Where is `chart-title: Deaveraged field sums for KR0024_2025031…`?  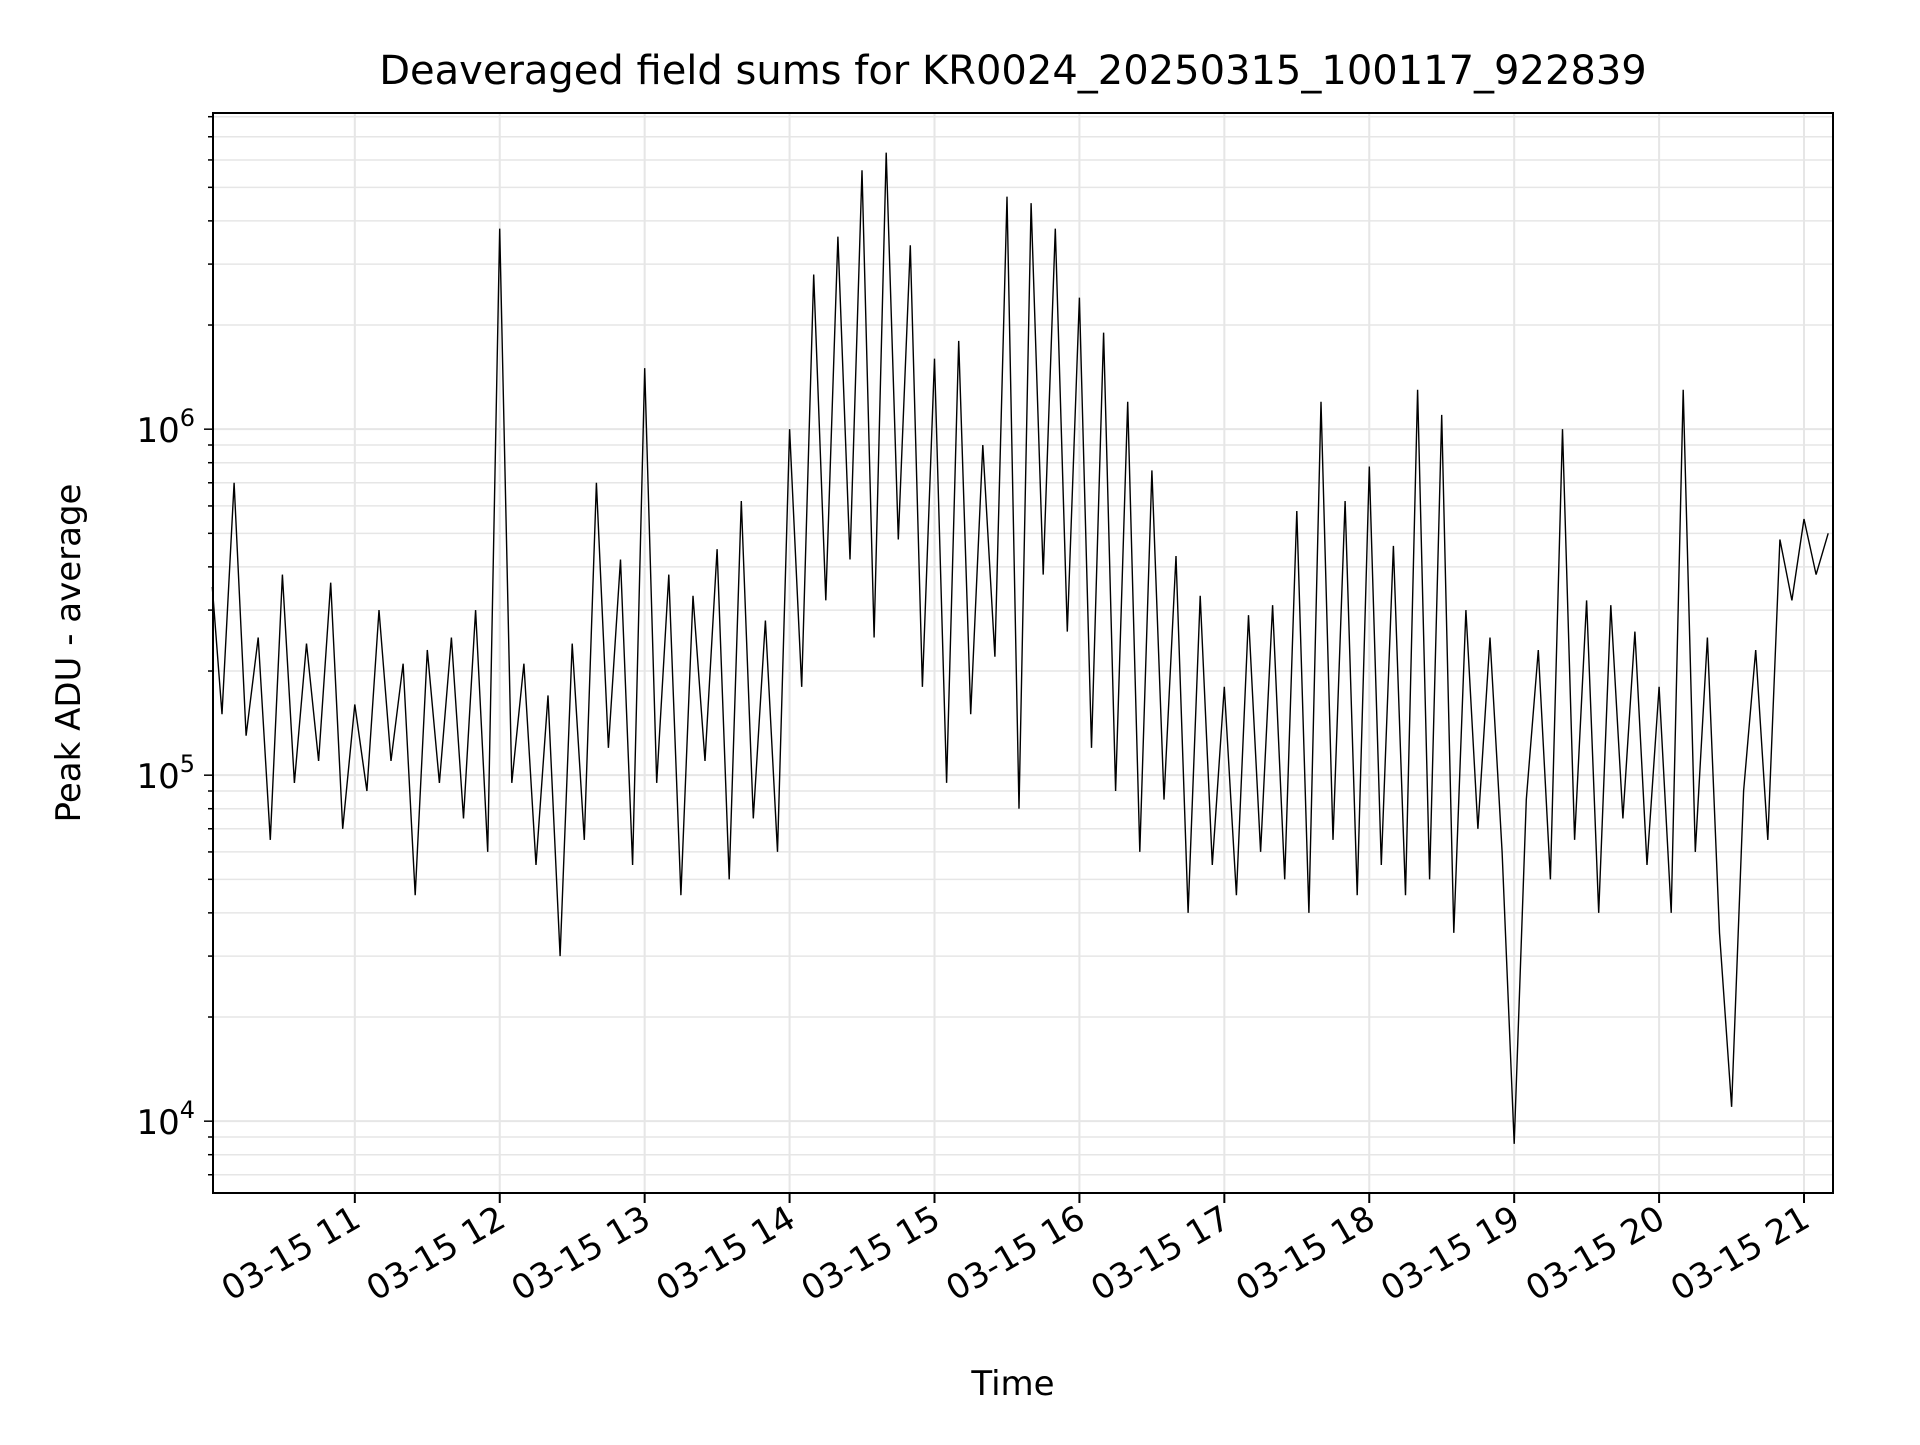
chart-title: Deaveraged field sums for KR0024_2025031… is located at coordinates (1013, 71).